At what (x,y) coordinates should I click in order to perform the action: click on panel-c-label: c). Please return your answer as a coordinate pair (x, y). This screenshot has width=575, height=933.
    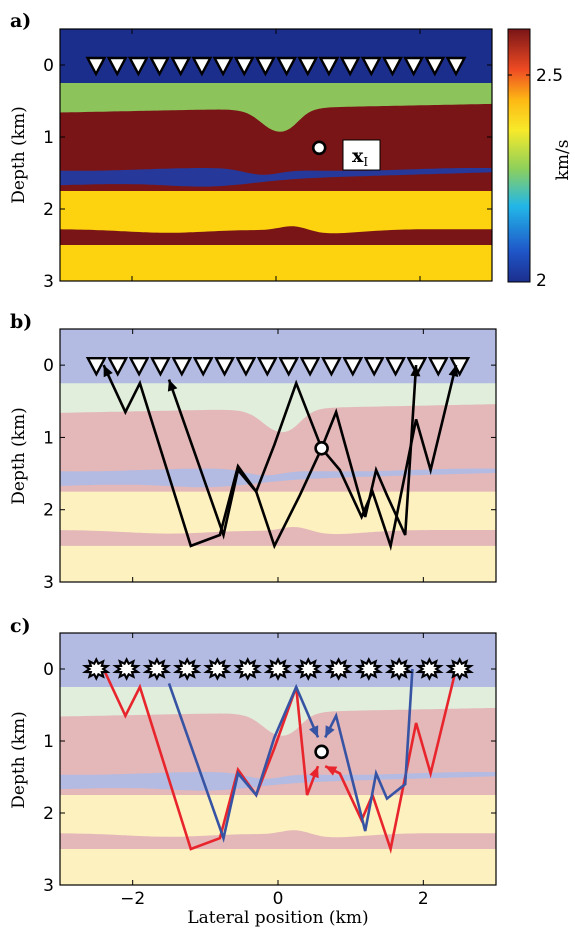
    Looking at the image, I should click on (20, 626).